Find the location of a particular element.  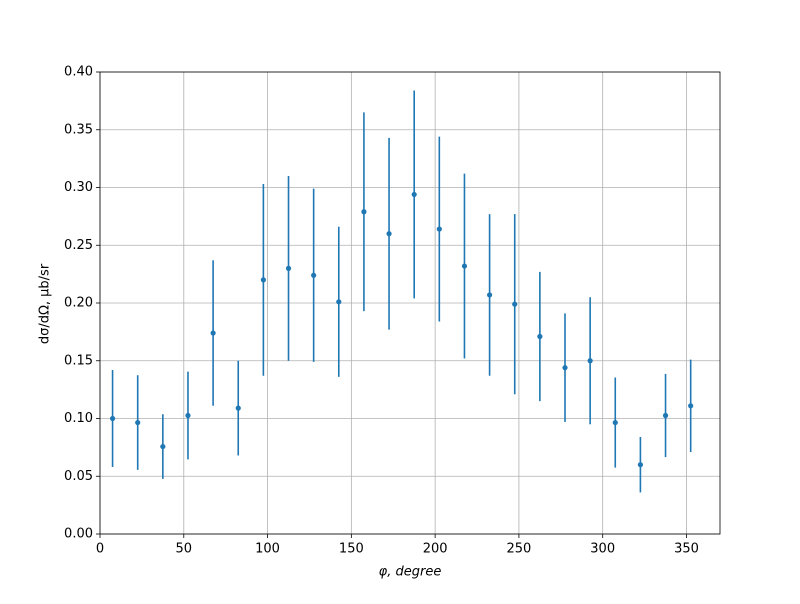

y-tick-label: 0.10 is located at coordinates (78, 418).